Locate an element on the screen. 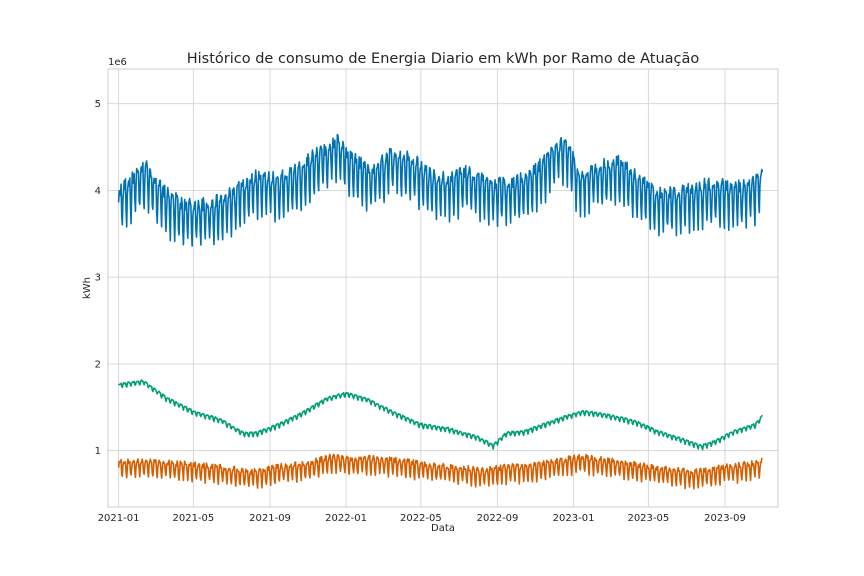  y-axis-ticks: 1 2 3 4 5 is located at coordinates (98, 278).